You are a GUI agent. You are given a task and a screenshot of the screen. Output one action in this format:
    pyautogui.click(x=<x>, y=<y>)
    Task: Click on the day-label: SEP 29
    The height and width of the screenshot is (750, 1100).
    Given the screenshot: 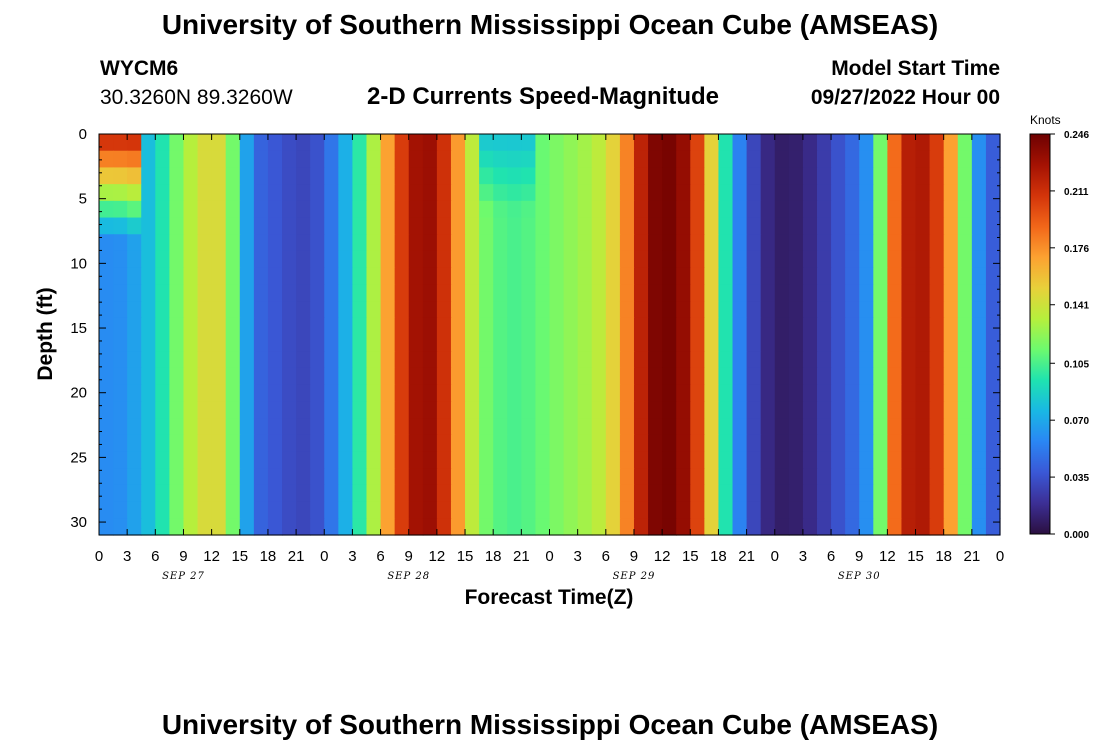 What is the action you would take?
    pyautogui.click(x=634, y=576)
    